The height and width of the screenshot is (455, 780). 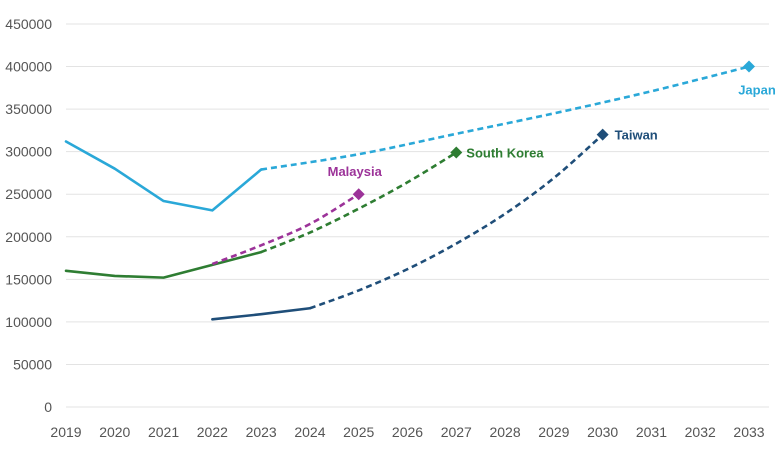 What do you see at coordinates (636, 135) in the screenshot?
I see `taiwan-series-label: Taiwan` at bounding box center [636, 135].